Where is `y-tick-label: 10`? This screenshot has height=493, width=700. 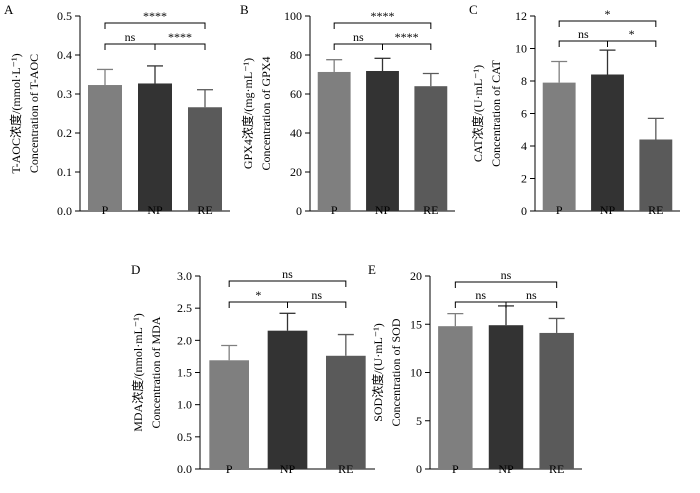 y-tick-label: 10 is located at coordinates (521, 49).